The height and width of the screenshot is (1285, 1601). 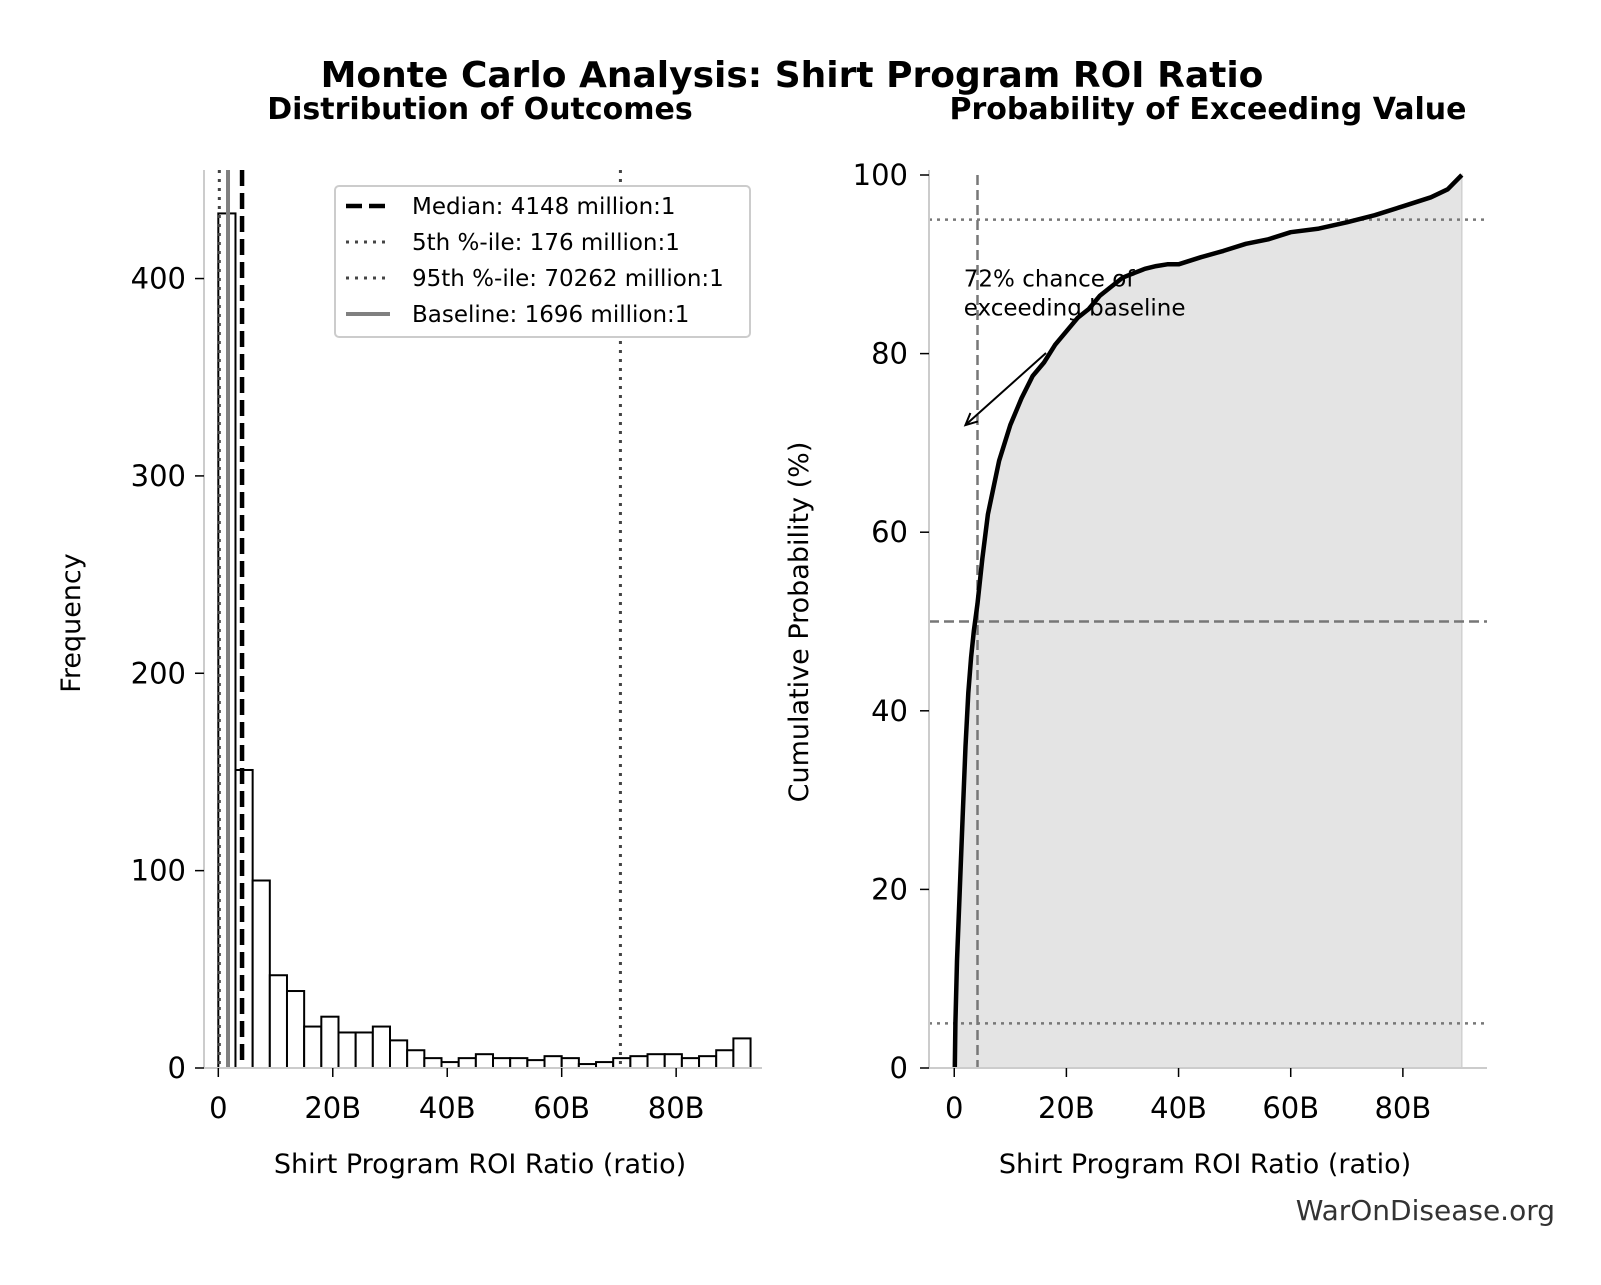 I want to click on histogram-ytick-label: 400, so click(x=158, y=279).